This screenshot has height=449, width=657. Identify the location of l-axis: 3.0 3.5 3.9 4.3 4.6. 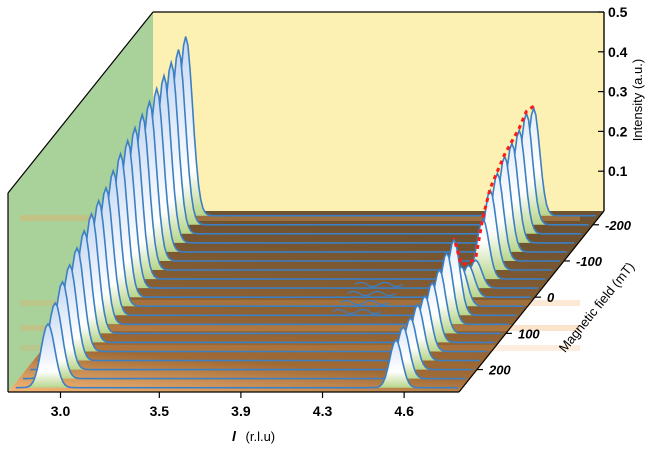
(232, 405).